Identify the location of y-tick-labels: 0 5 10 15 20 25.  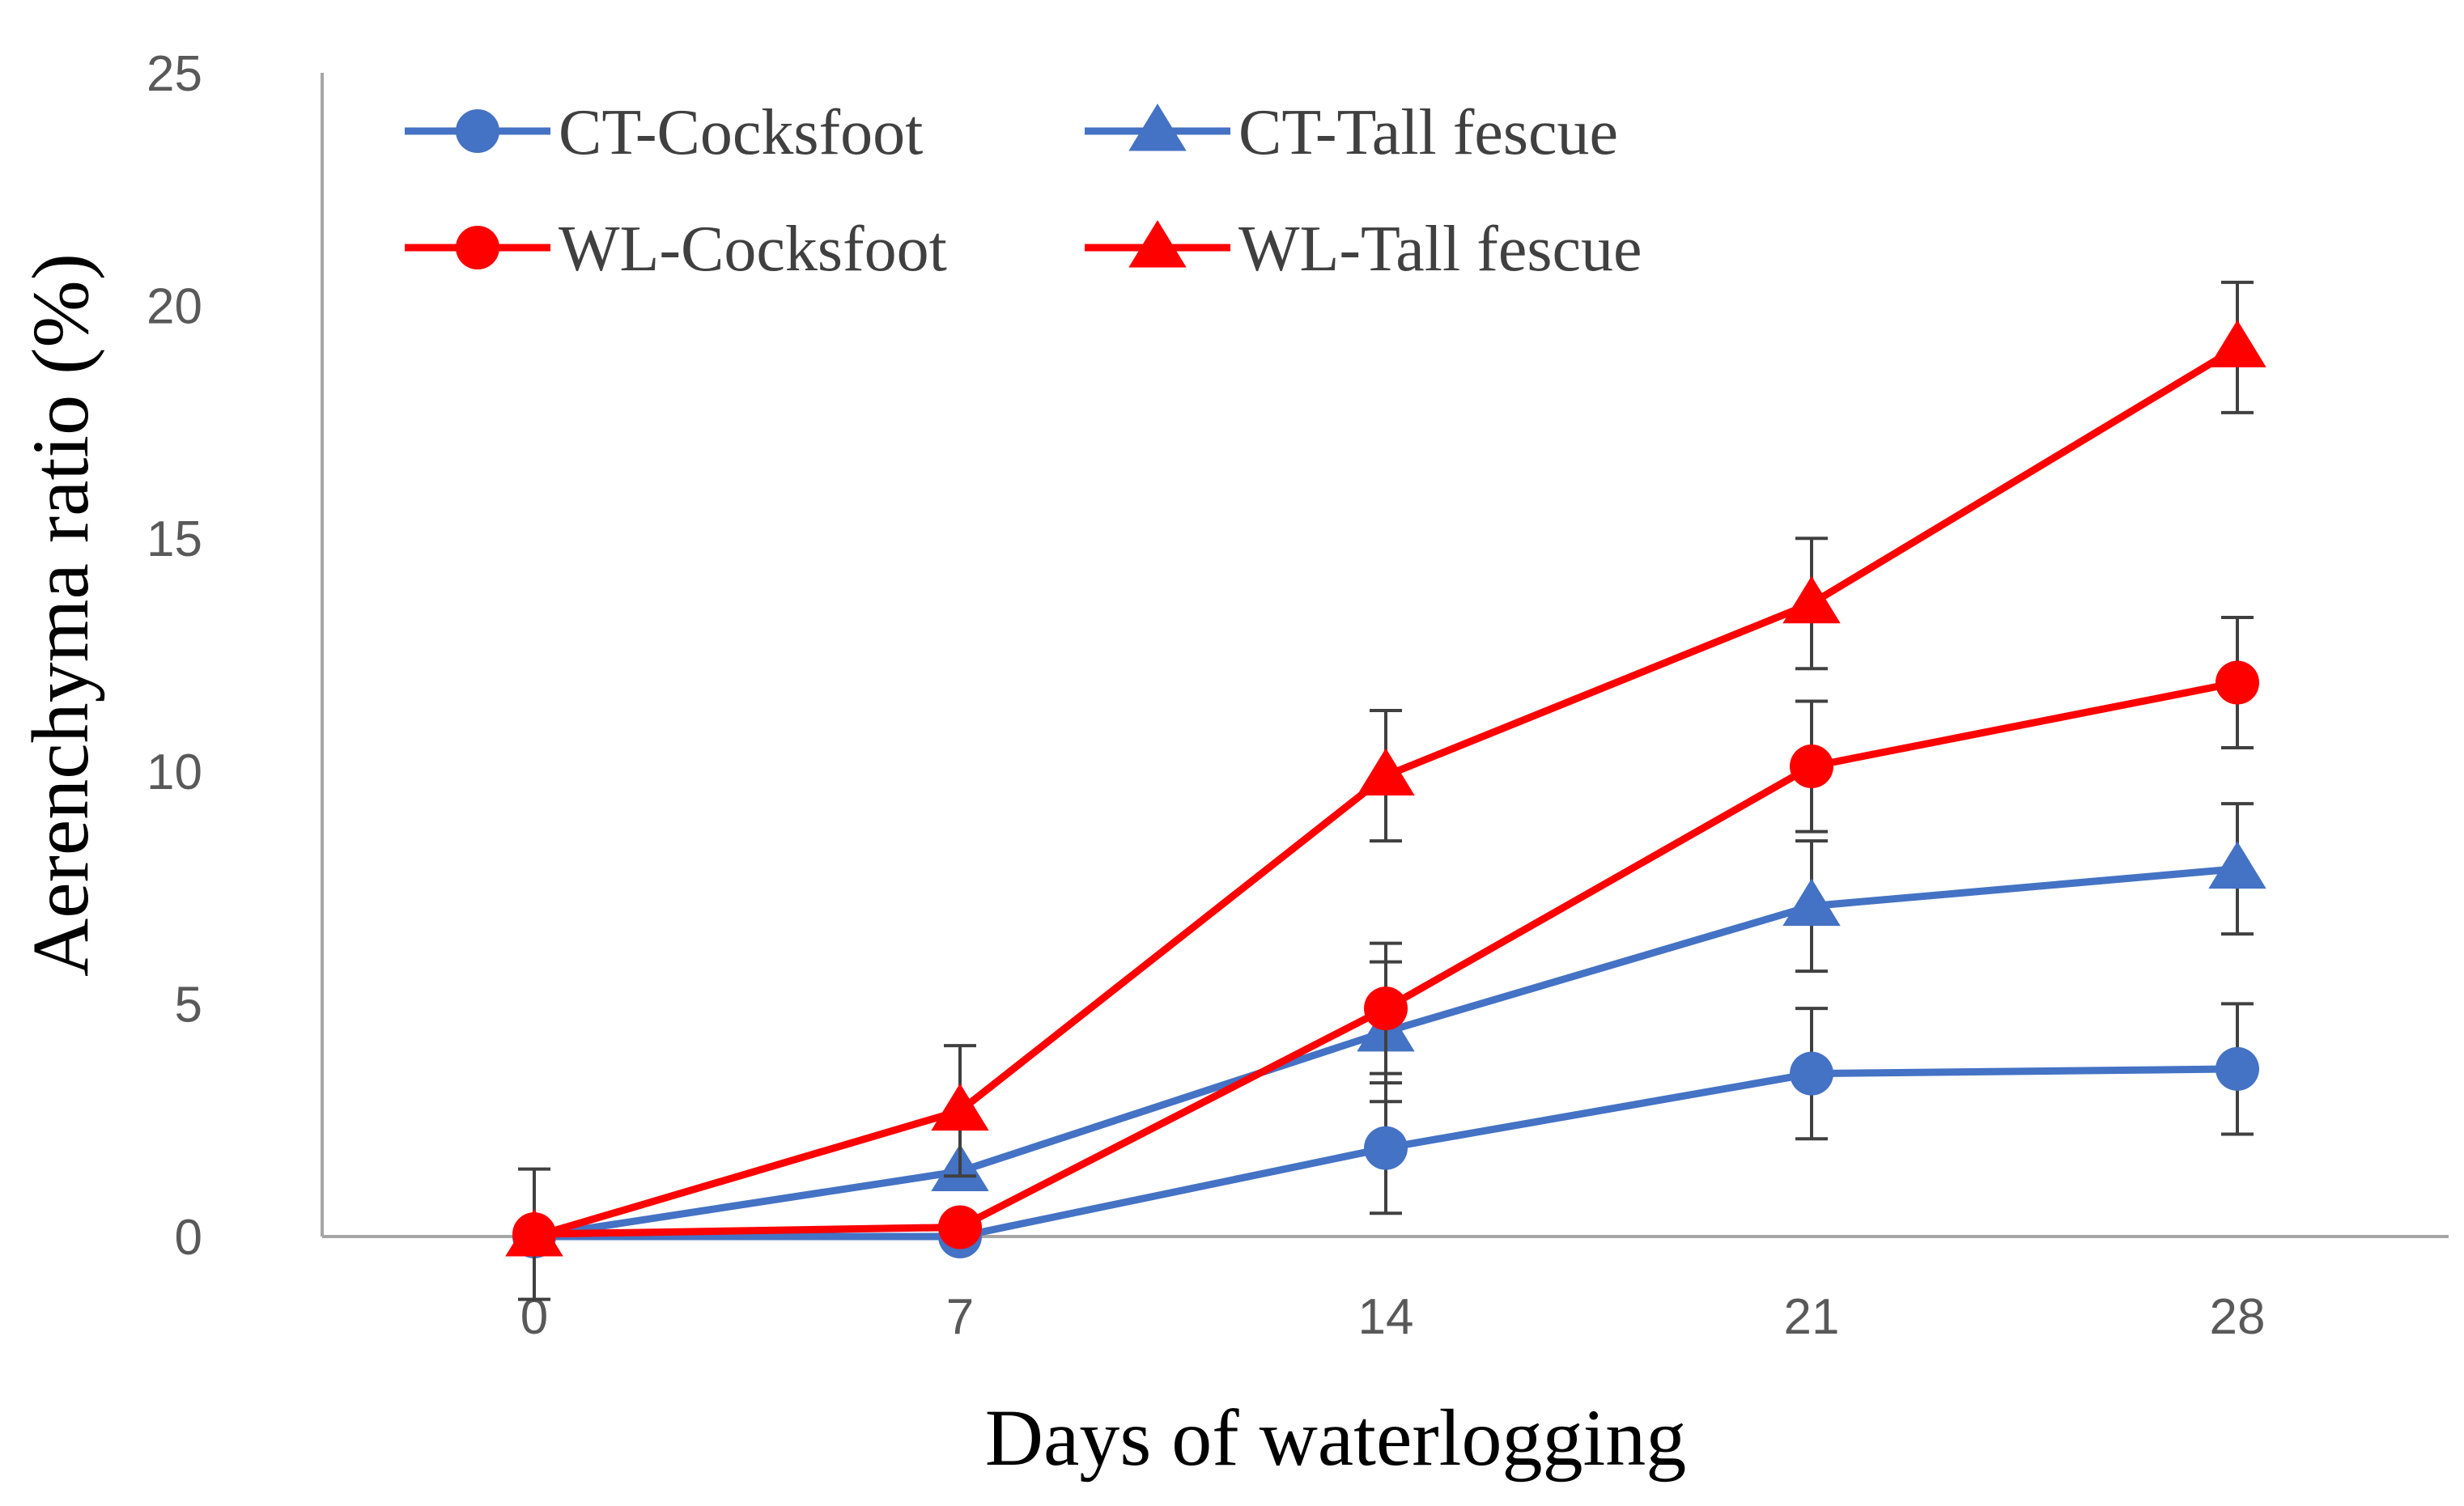
(175, 656).